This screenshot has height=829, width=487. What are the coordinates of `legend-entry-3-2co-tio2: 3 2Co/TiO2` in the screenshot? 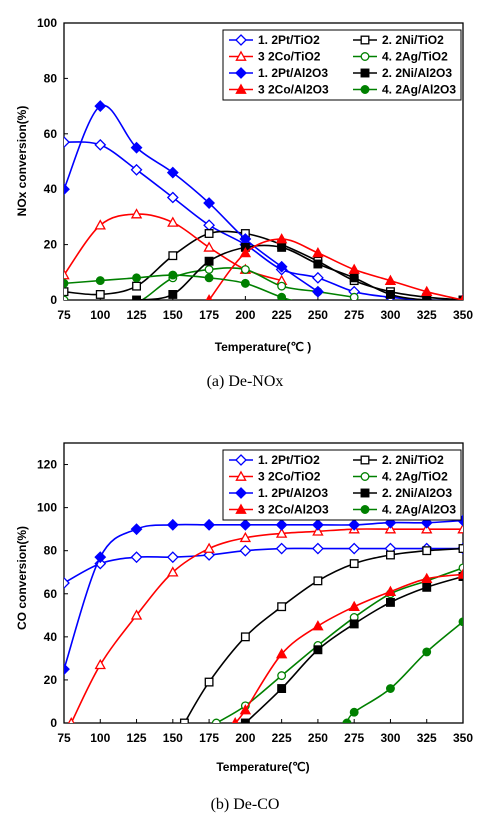 It's located at (289, 57).